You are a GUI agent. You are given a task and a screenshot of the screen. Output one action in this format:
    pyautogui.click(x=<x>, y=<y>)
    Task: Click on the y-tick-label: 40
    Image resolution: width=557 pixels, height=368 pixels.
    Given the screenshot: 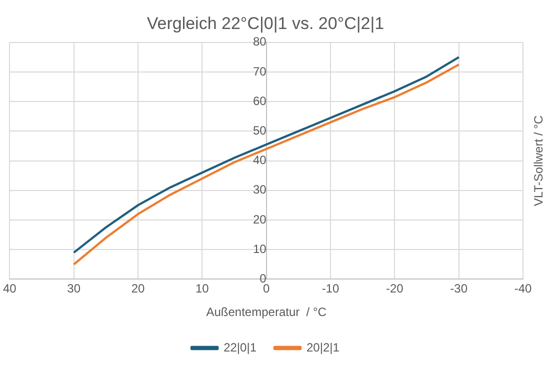 What is the action you would take?
    pyautogui.click(x=259, y=160)
    